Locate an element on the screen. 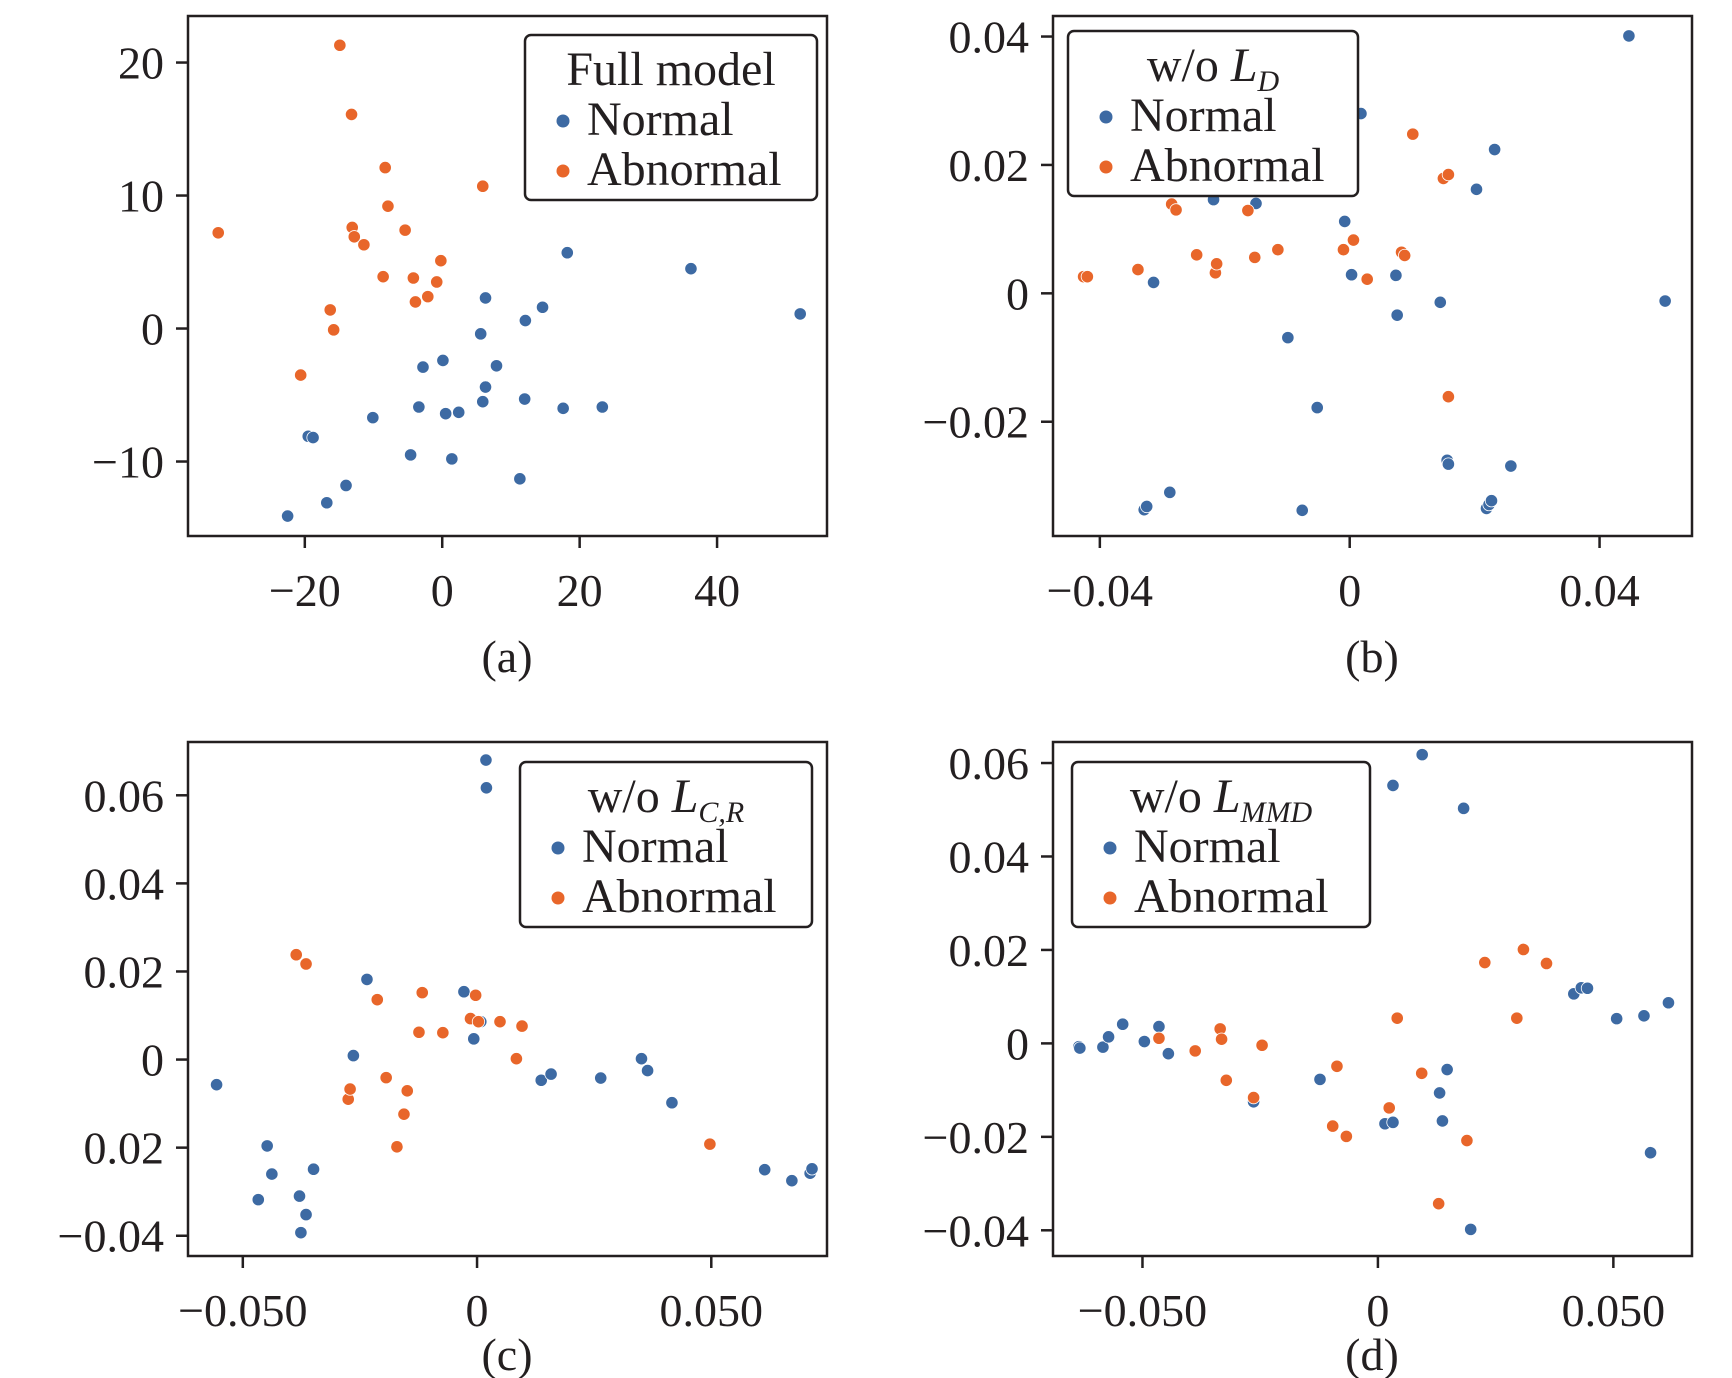 The width and height of the screenshot is (1732, 1378). x-tick-label: 20 is located at coordinates (580, 590).